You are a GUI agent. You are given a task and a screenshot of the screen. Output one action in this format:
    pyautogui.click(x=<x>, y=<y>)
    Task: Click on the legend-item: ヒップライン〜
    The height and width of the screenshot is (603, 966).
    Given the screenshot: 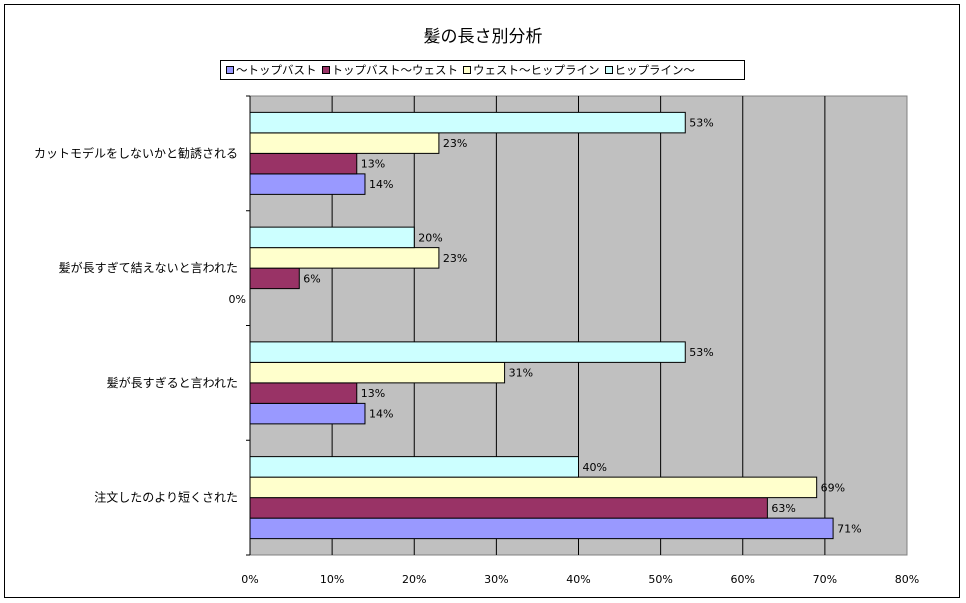 What is the action you would take?
    pyautogui.click(x=650, y=70)
    